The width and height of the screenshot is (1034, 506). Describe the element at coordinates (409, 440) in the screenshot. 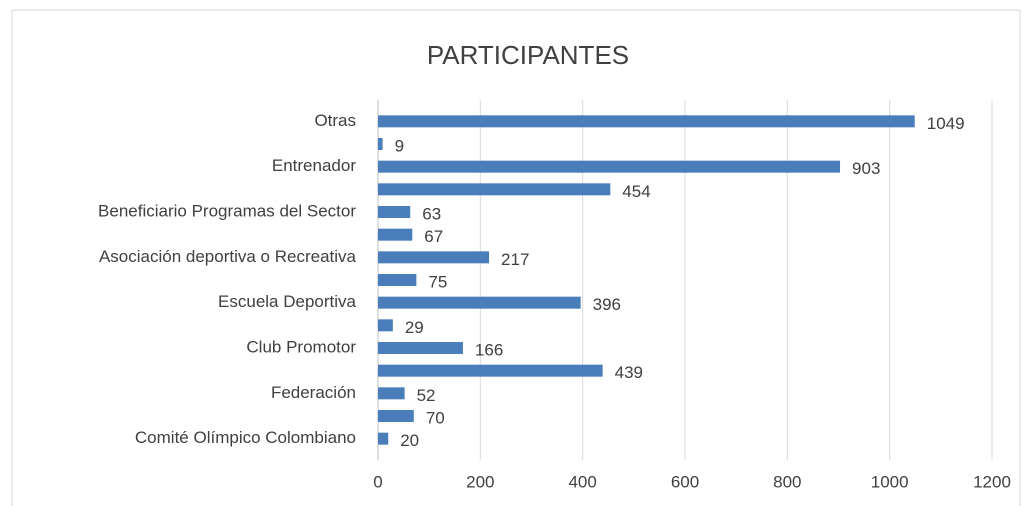

I see `data-label: 20` at that location.